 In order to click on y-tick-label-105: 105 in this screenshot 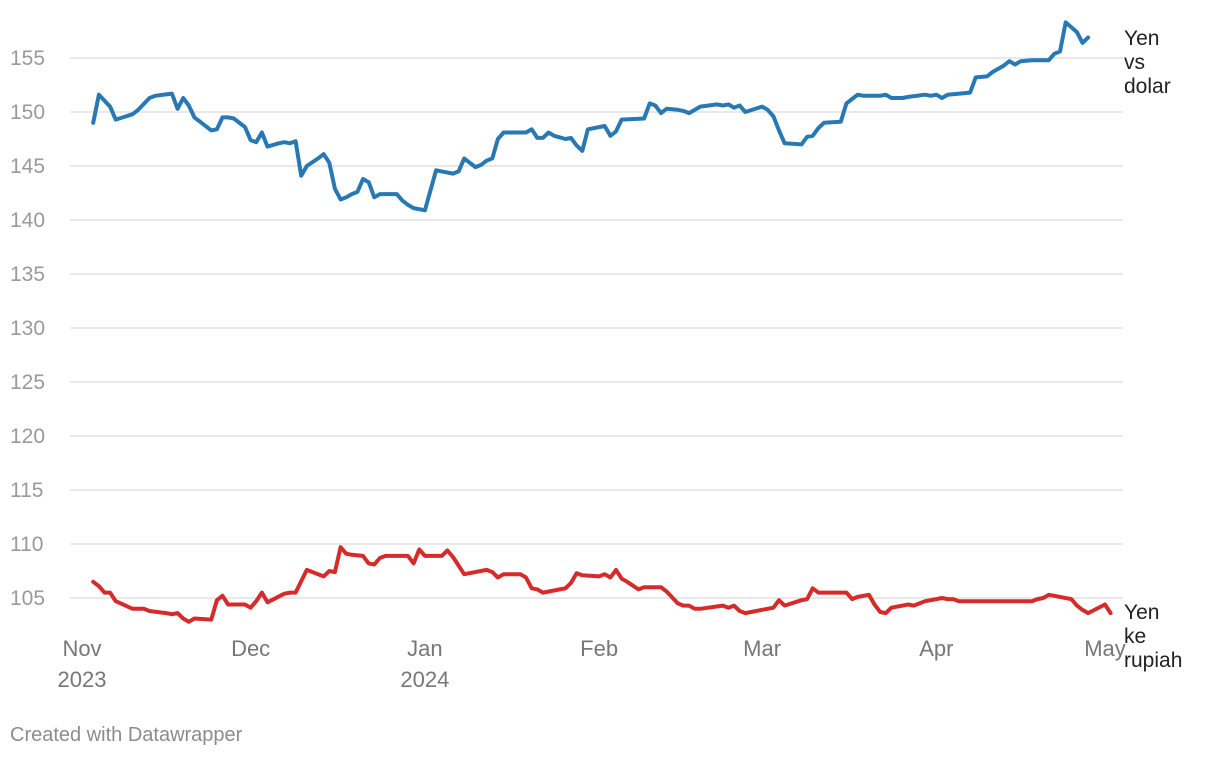, I will do `click(27, 598)`.